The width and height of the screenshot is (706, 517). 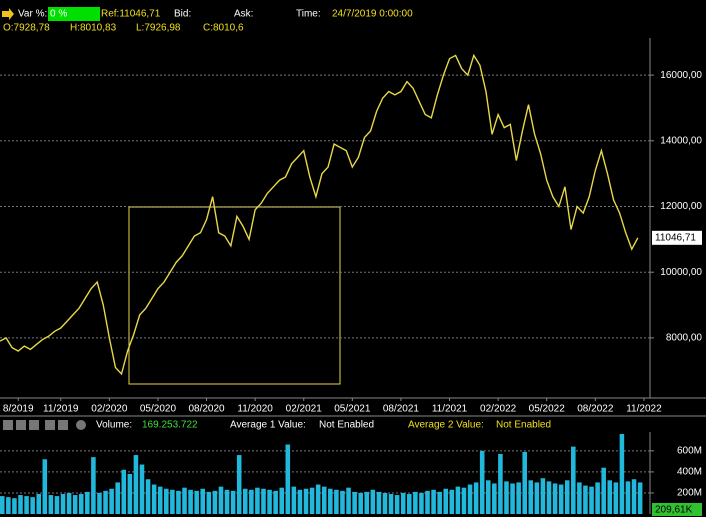 I want to click on close: C:8010,6, so click(x=223, y=28).